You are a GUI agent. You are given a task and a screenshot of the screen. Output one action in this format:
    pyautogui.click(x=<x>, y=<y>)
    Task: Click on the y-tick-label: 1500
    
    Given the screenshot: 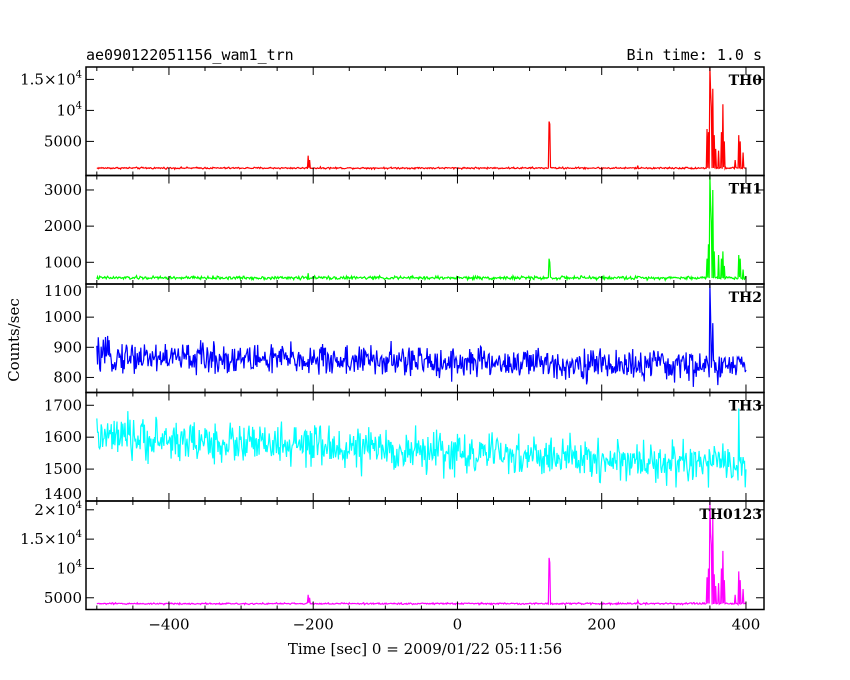 What is the action you would take?
    pyautogui.click(x=63, y=469)
    